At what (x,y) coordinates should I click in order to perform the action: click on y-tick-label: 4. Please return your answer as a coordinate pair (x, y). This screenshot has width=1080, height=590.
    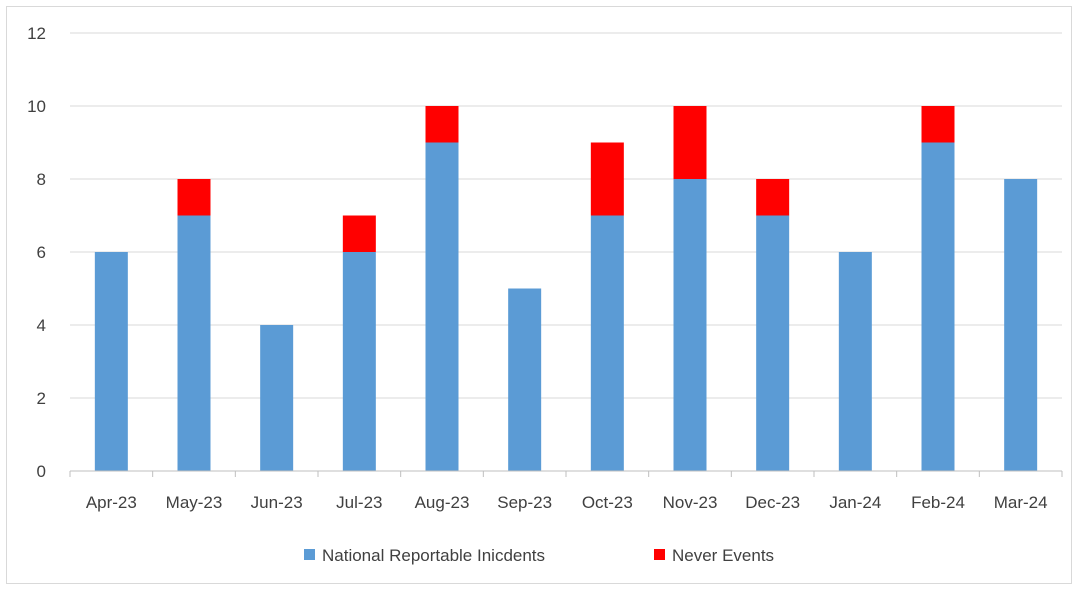
    Looking at the image, I should click on (41, 325).